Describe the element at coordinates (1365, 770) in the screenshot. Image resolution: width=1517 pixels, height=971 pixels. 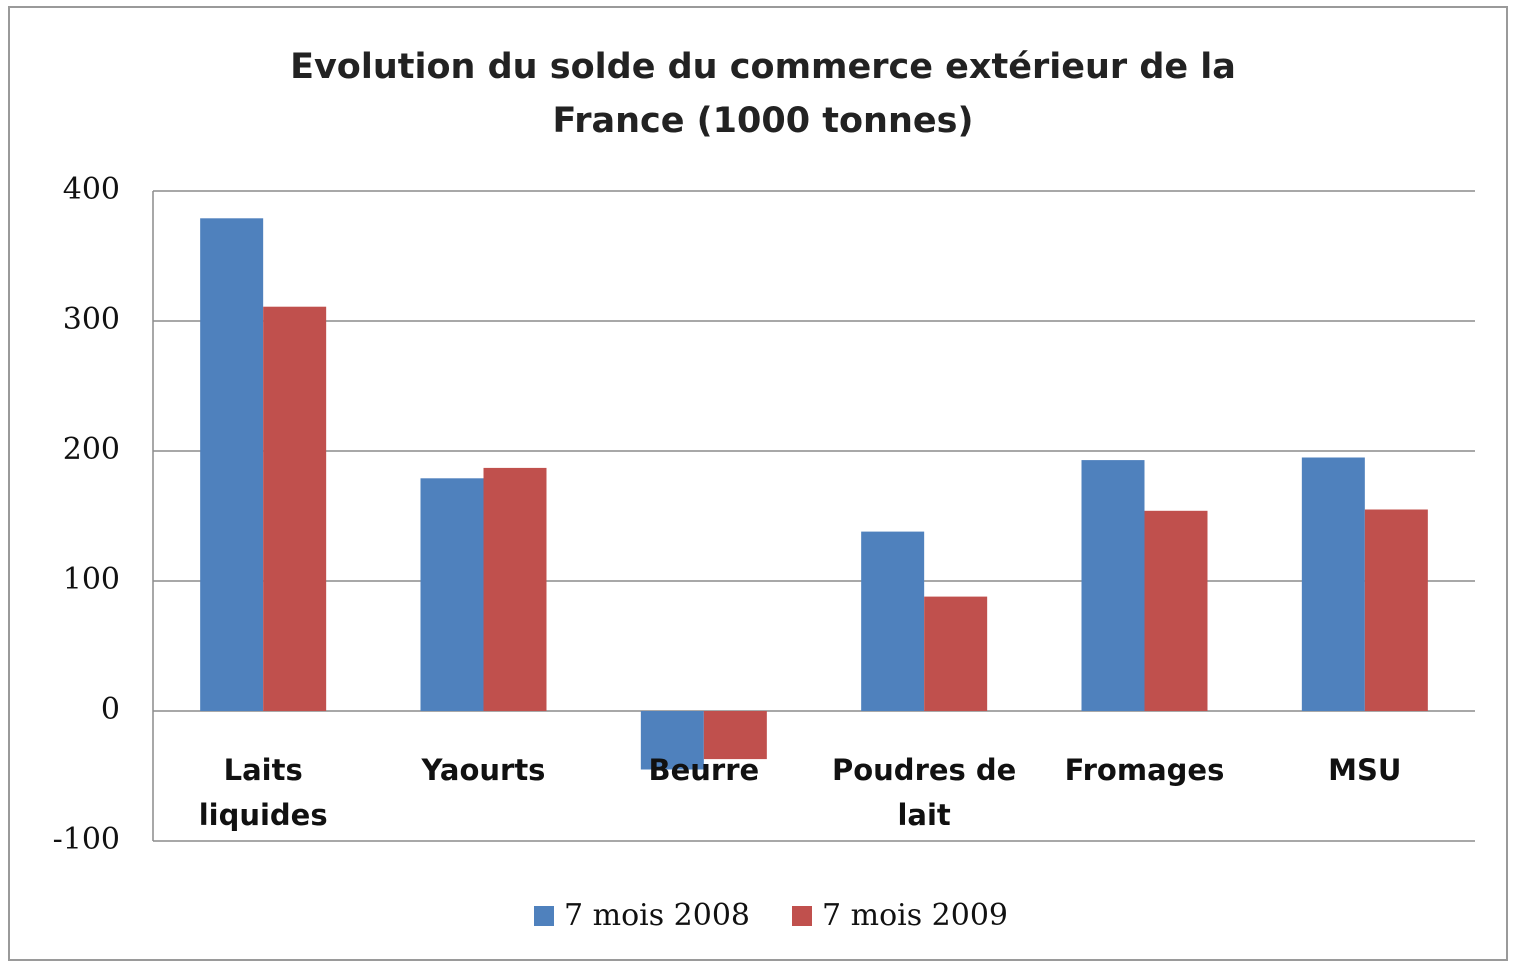
I see `x-tick-label: MSU` at that location.